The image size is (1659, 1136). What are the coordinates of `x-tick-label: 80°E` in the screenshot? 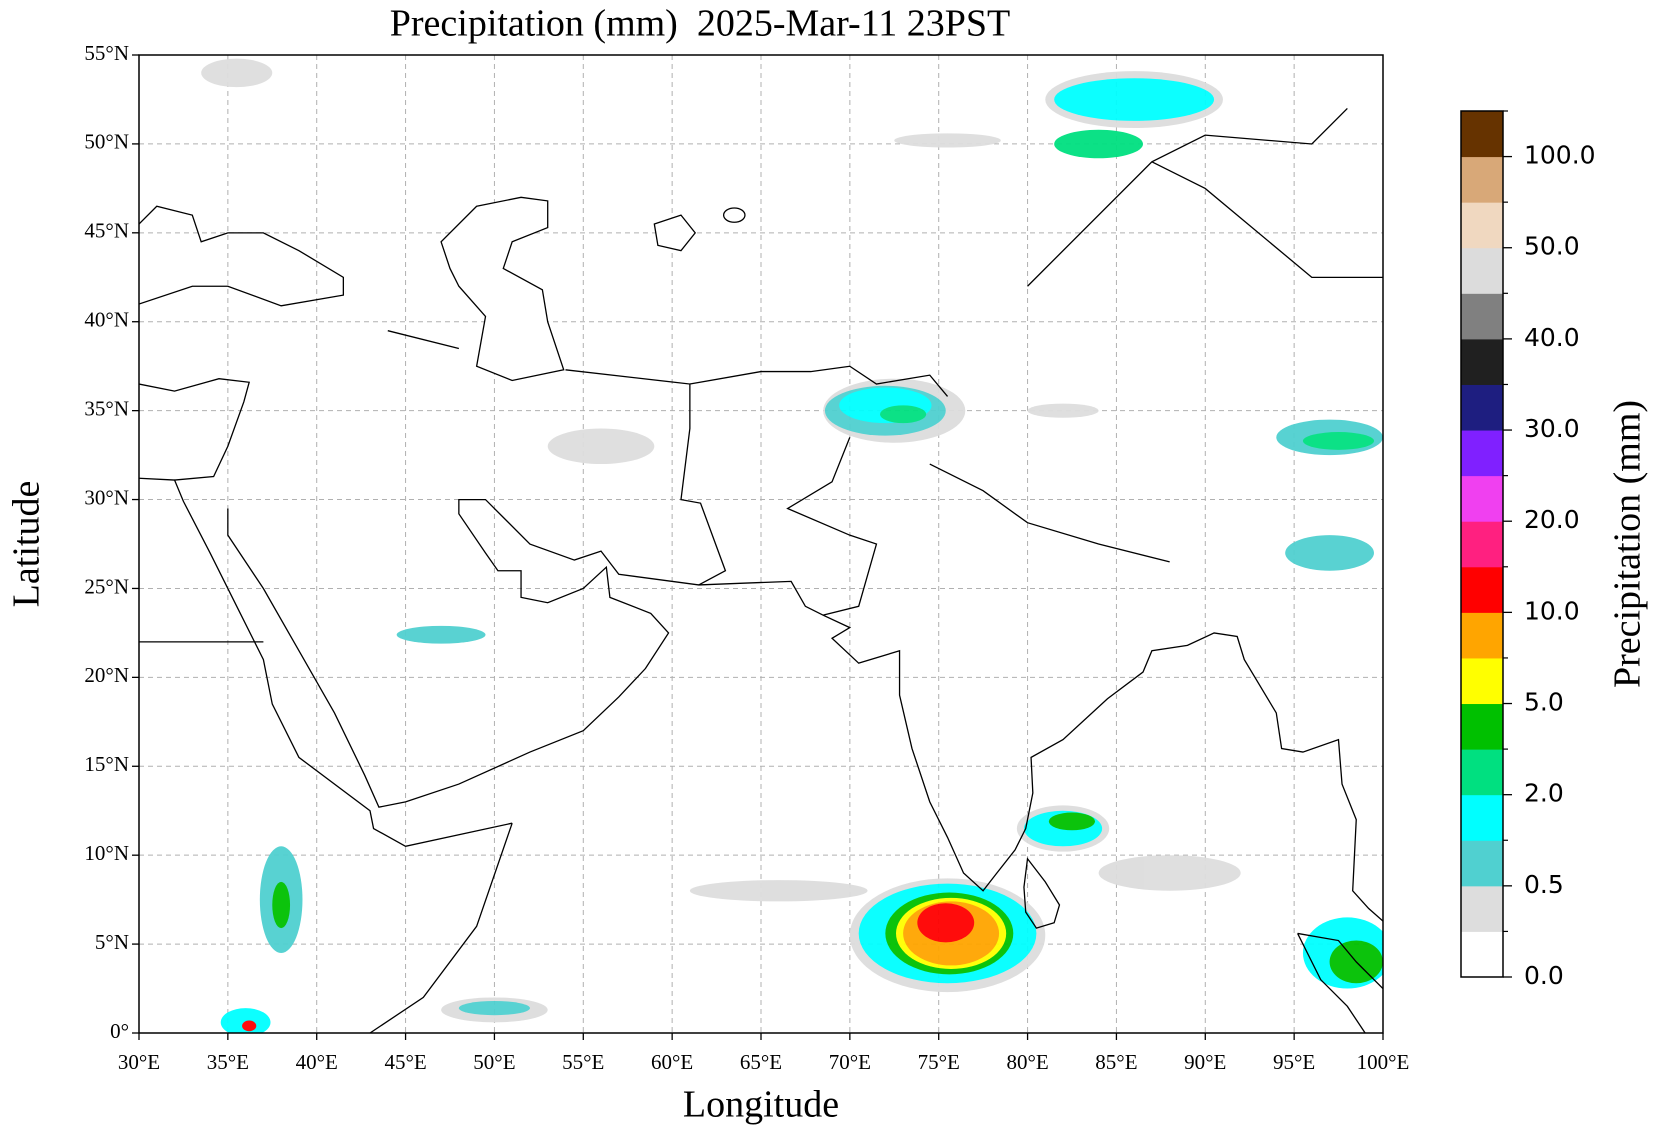 It's located at (1027, 1062).